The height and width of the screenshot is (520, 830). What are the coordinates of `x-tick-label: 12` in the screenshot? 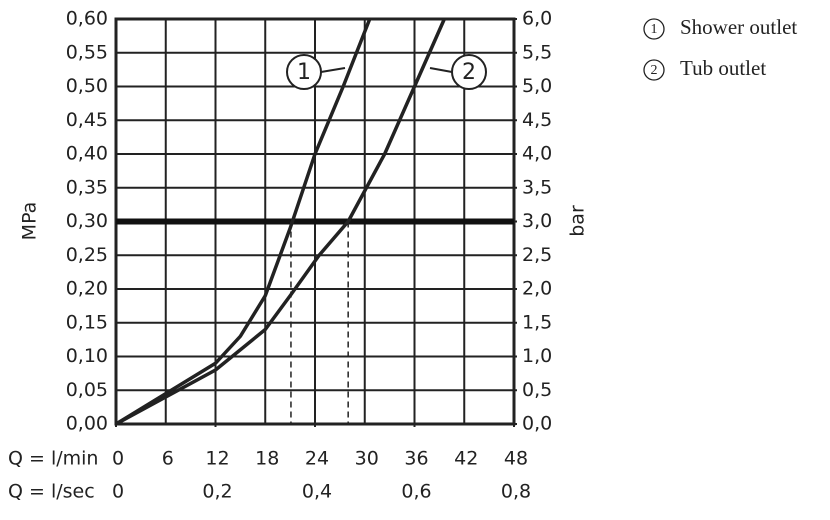 It's located at (217, 459).